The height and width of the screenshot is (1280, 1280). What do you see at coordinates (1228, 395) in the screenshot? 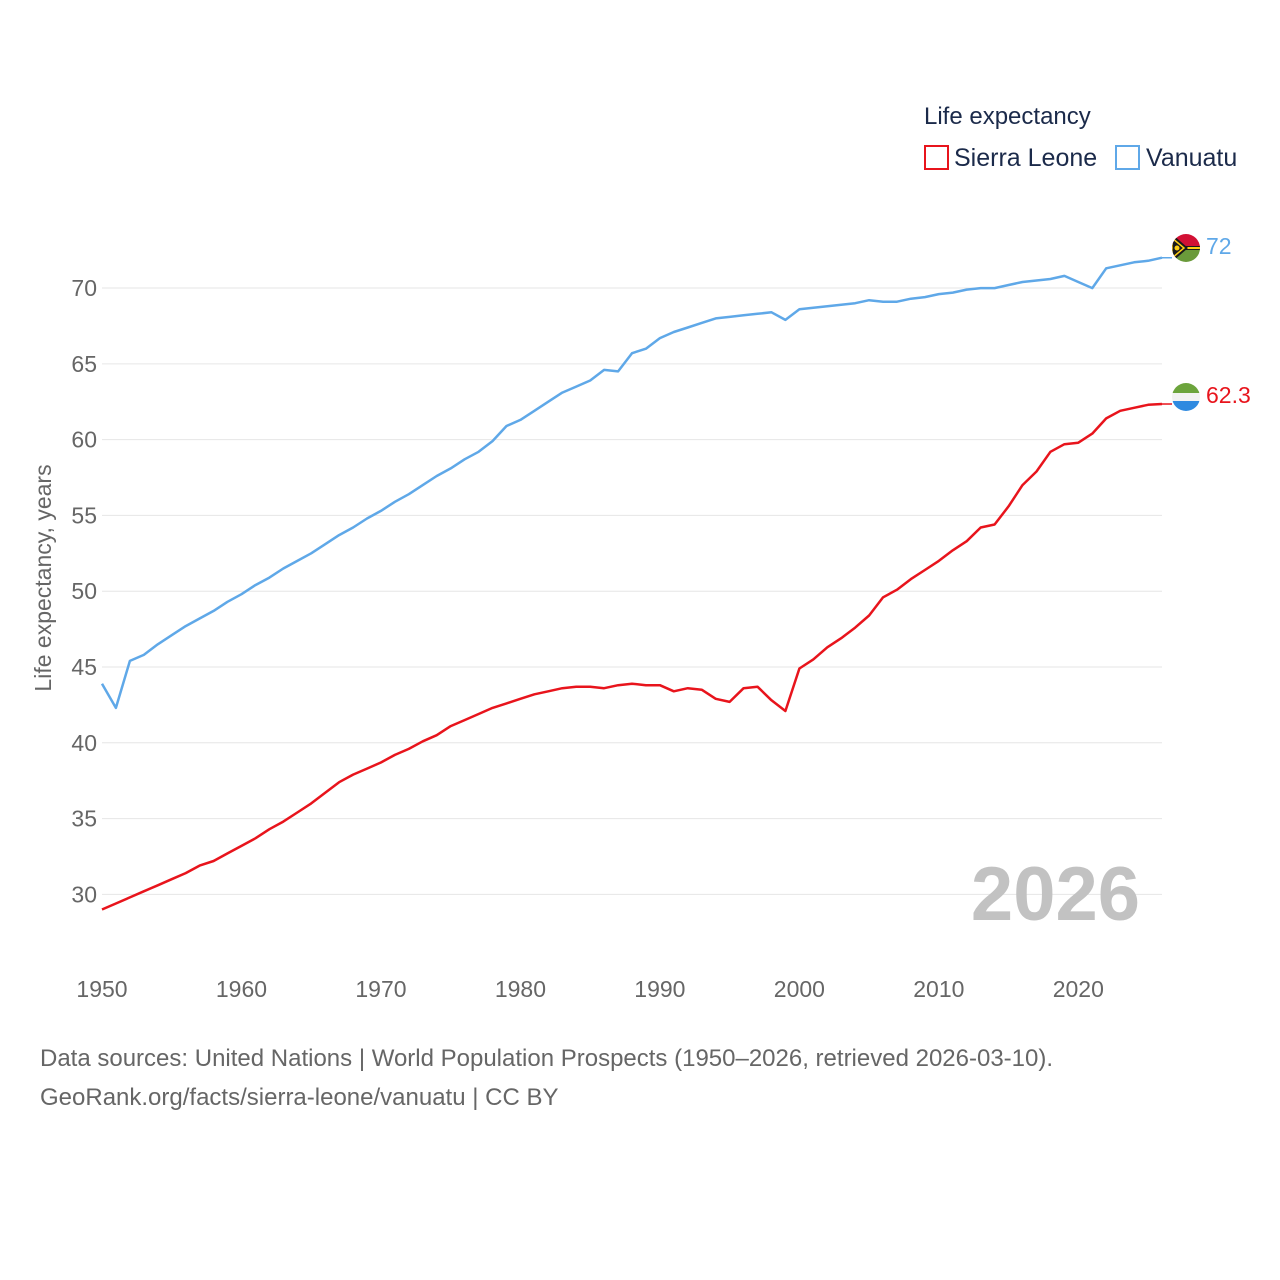
I see `end-label-sierra-leone: 62.3` at bounding box center [1228, 395].